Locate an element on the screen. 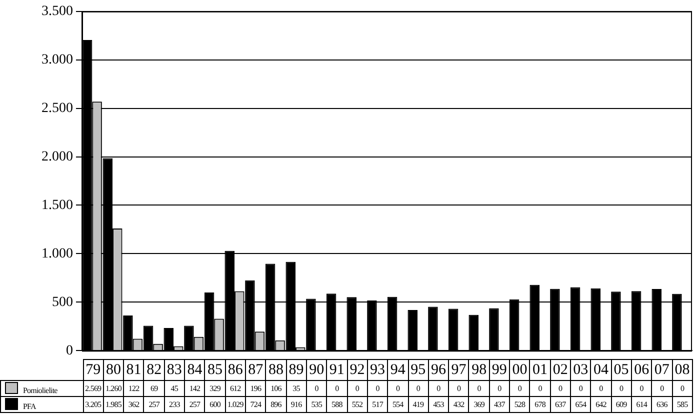 This screenshot has height=415, width=698. x-tick-label: 80 is located at coordinates (113, 370).